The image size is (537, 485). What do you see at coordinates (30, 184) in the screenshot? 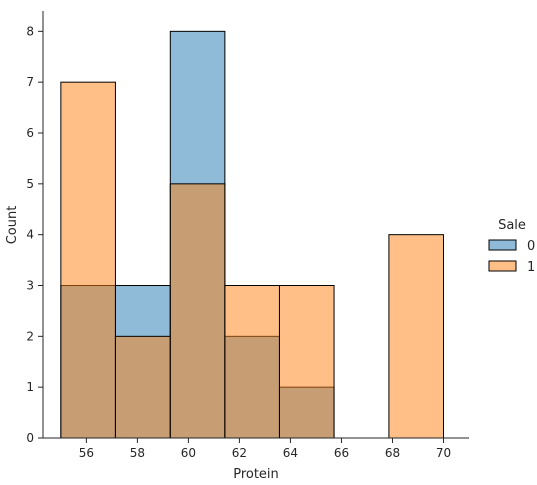
I see `y-tick-label: 5` at bounding box center [30, 184].